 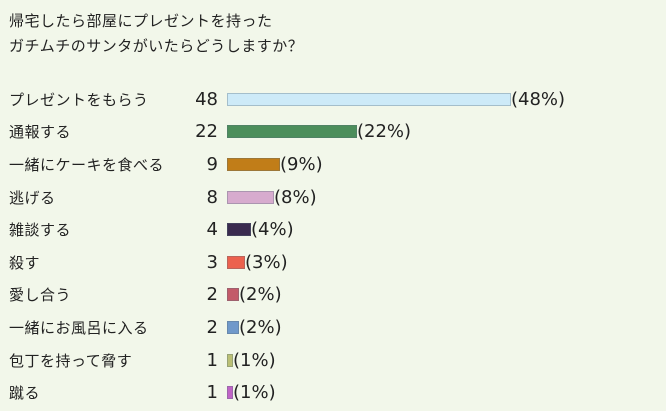 What do you see at coordinates (141, 21) in the screenshot?
I see `poll-question-line1: 帰宅したら部屋にプレゼントを持った` at bounding box center [141, 21].